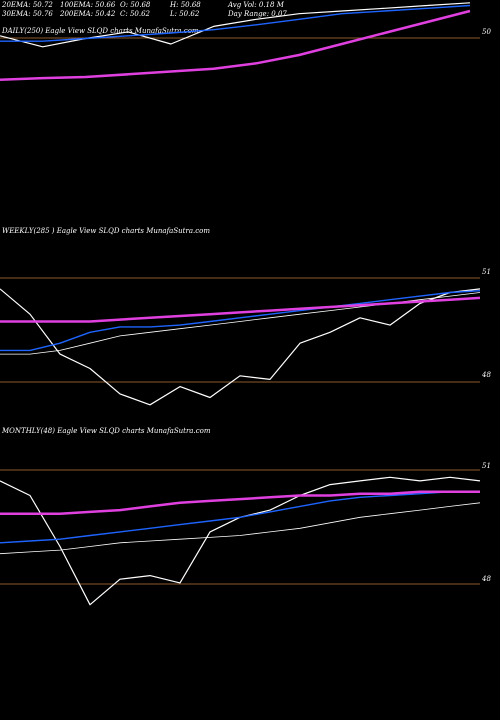 This screenshot has height=720, width=500. I want to click on ema200-label: 200EMA: 50.42, so click(88, 14).